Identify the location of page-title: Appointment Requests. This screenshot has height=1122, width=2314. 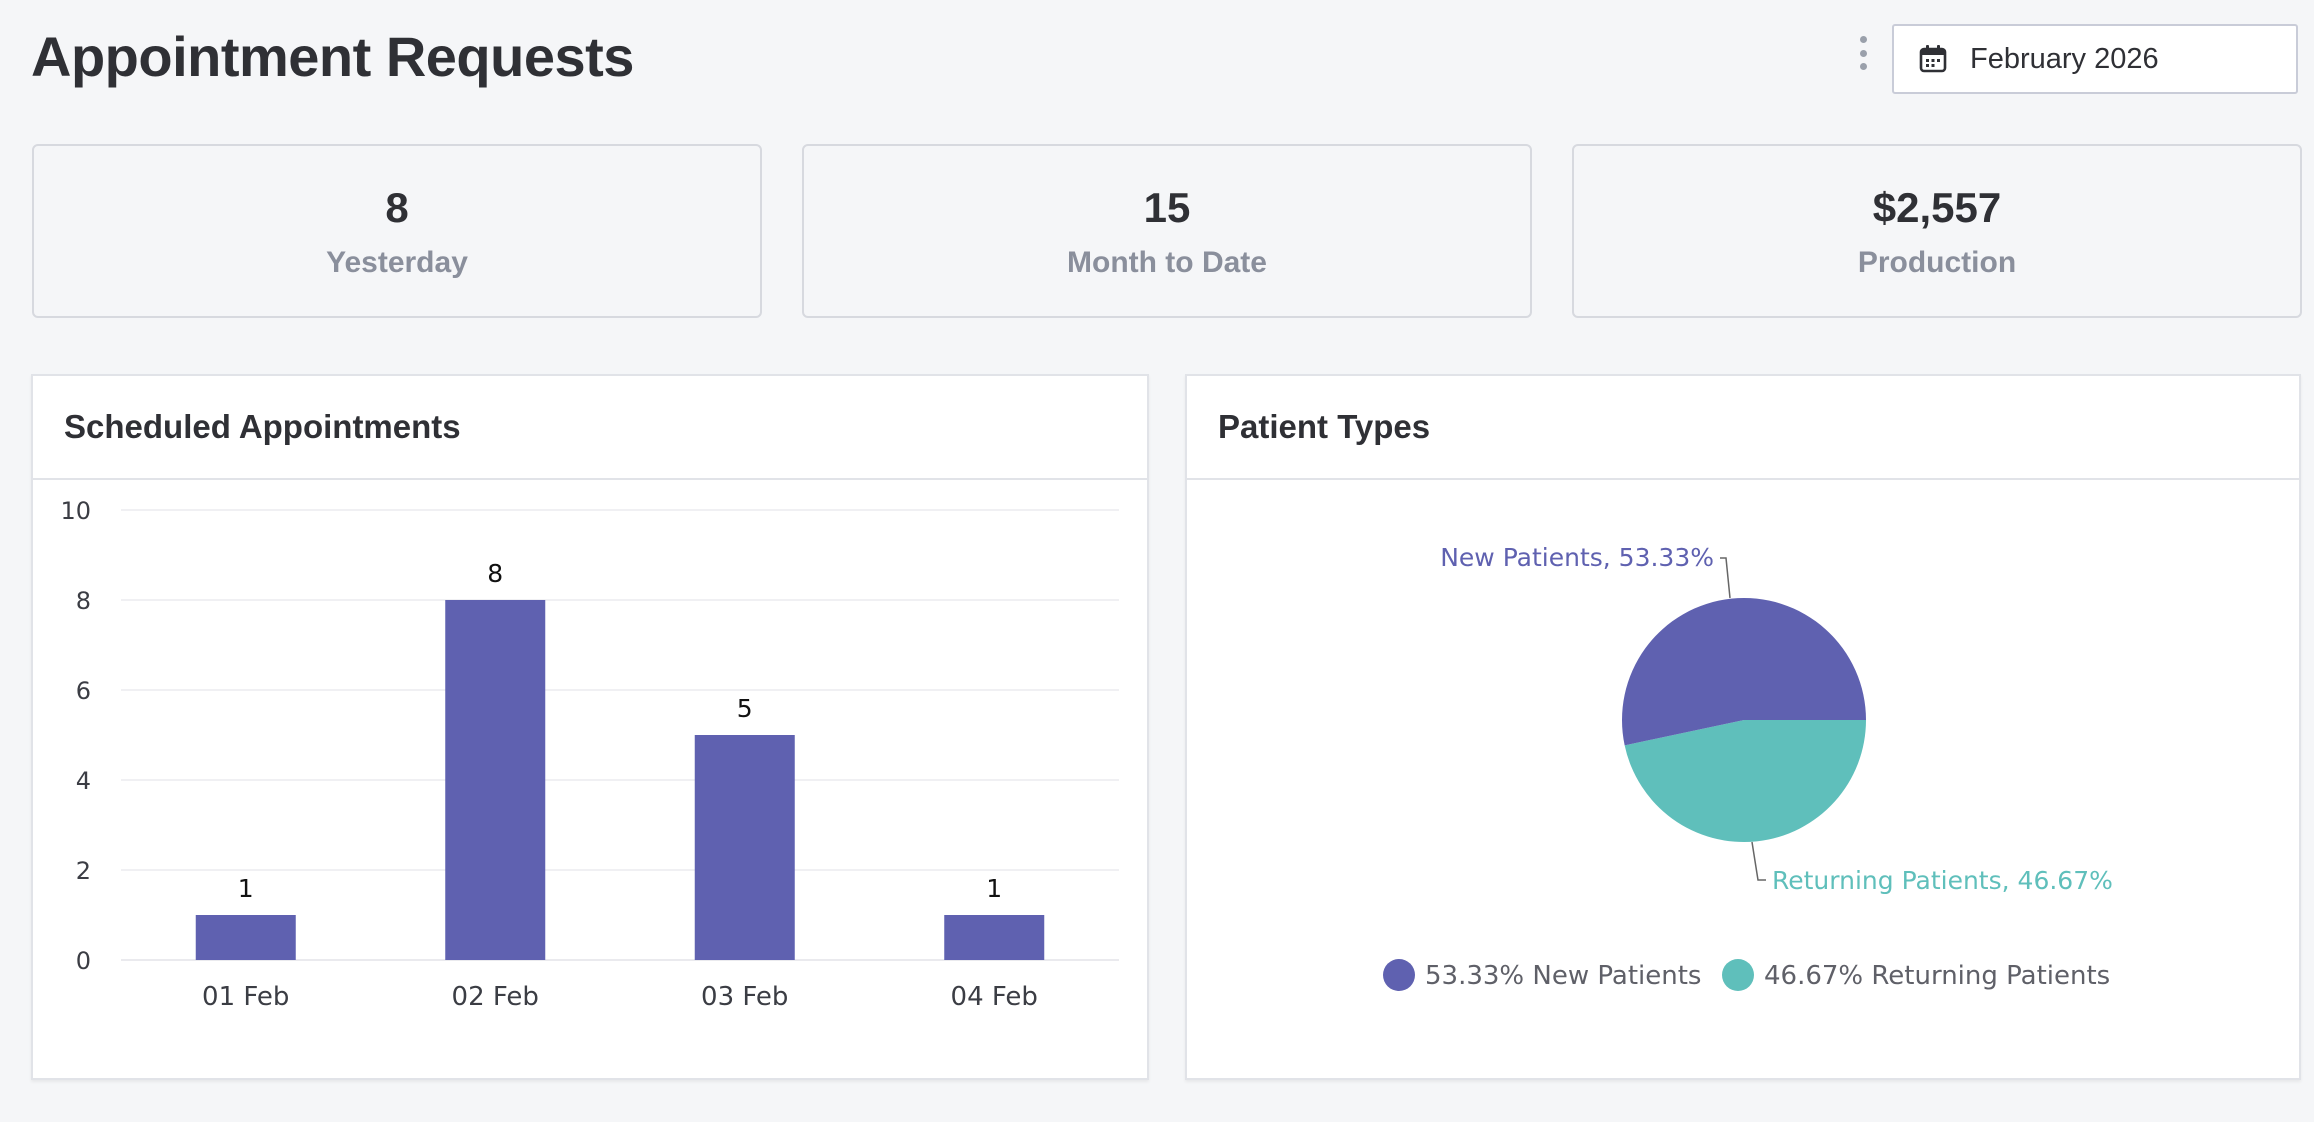
(332, 56).